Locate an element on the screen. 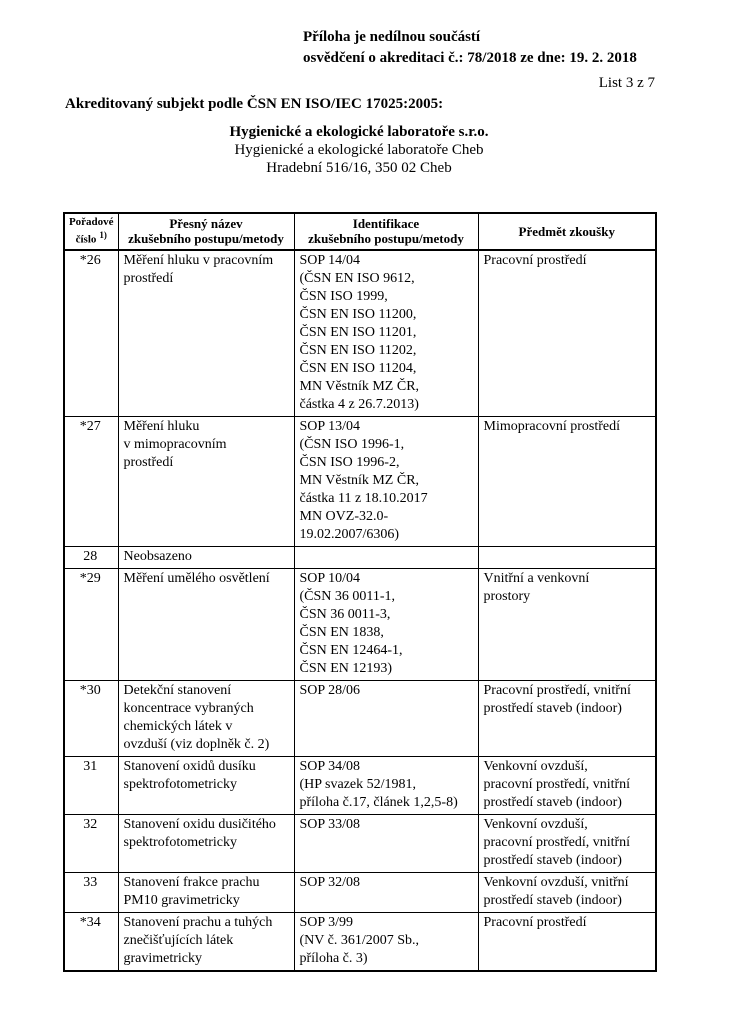  table-row: 28 Neobsazeno is located at coordinates (360, 557).